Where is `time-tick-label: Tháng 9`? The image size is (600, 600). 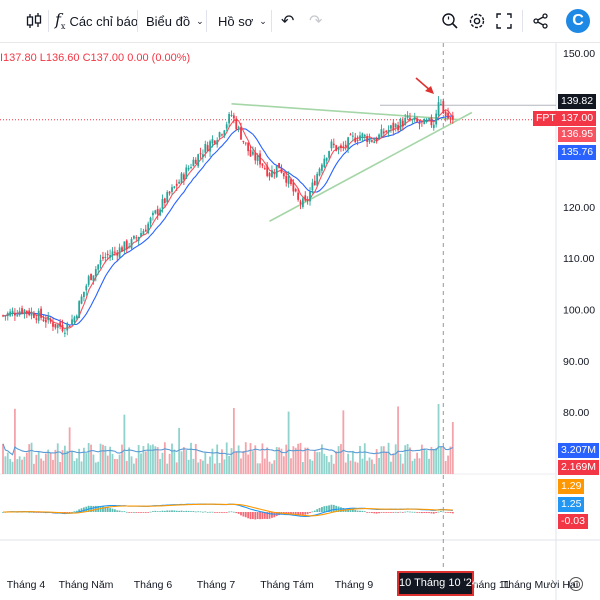 time-tick-label: Tháng 9 is located at coordinates (354, 585).